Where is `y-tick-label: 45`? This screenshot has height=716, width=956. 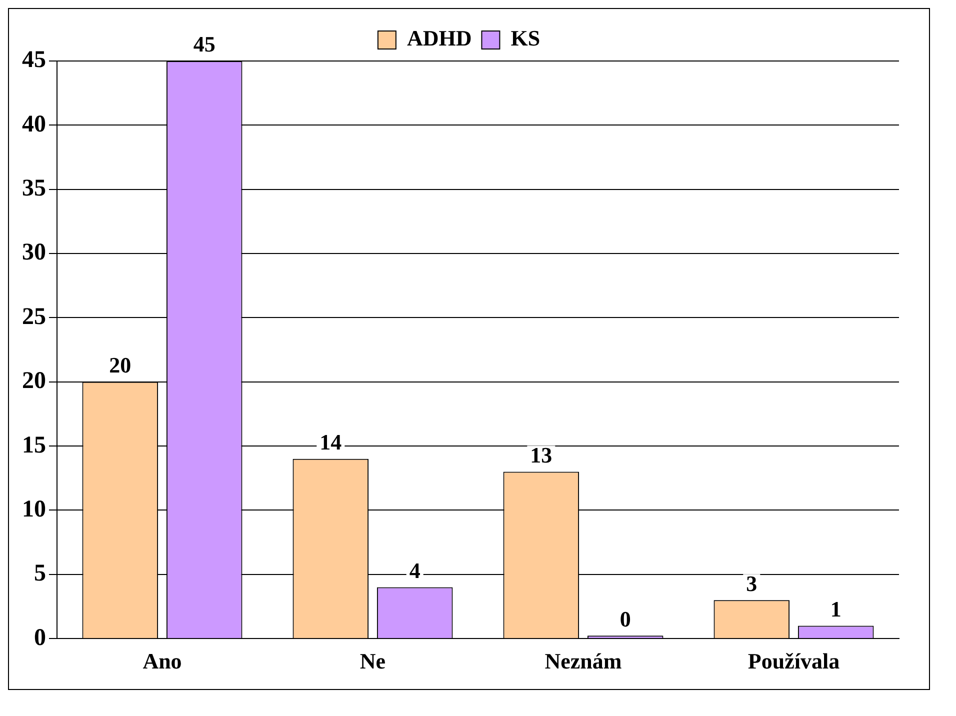 y-tick-label: 45 is located at coordinates (34, 60).